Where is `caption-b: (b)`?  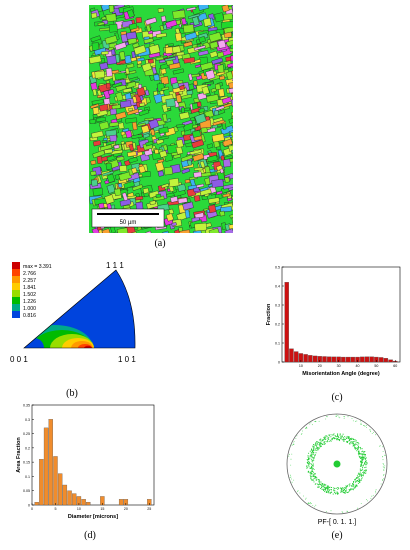
caption-b: (b) is located at coordinates (72, 393).